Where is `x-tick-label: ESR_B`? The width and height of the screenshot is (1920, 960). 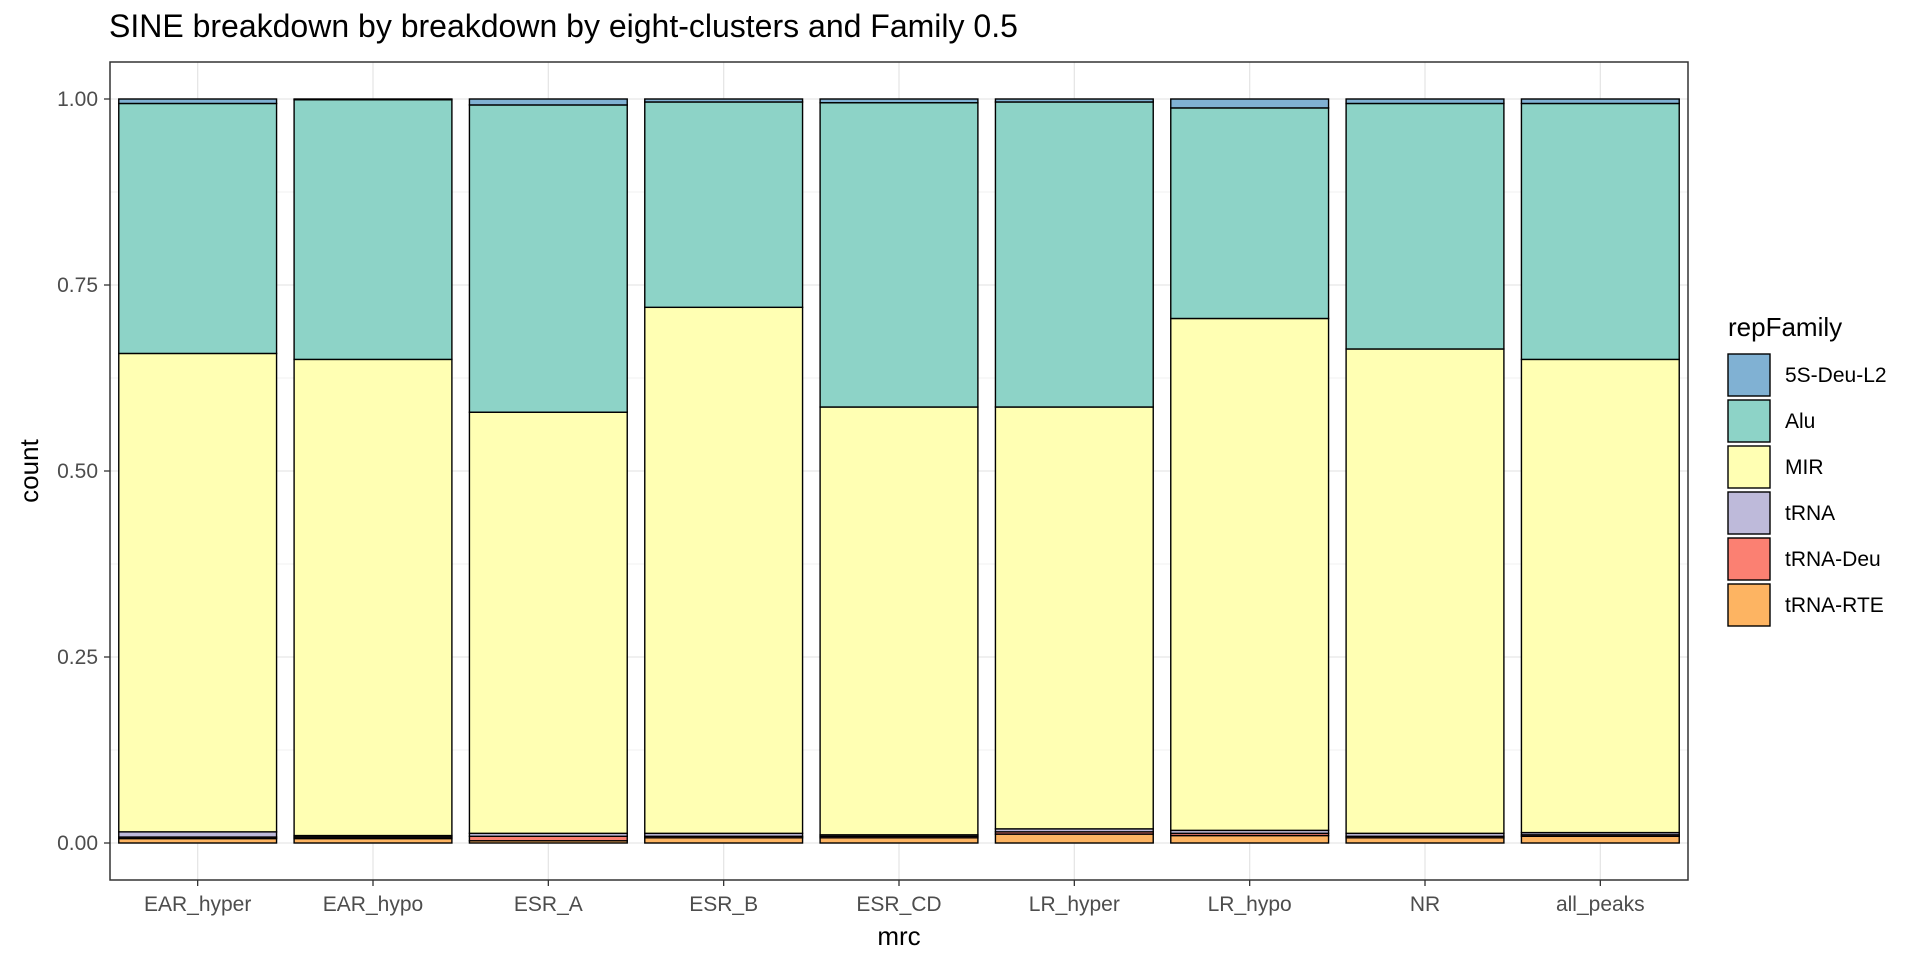
x-tick-label: ESR_B is located at coordinates (723, 904).